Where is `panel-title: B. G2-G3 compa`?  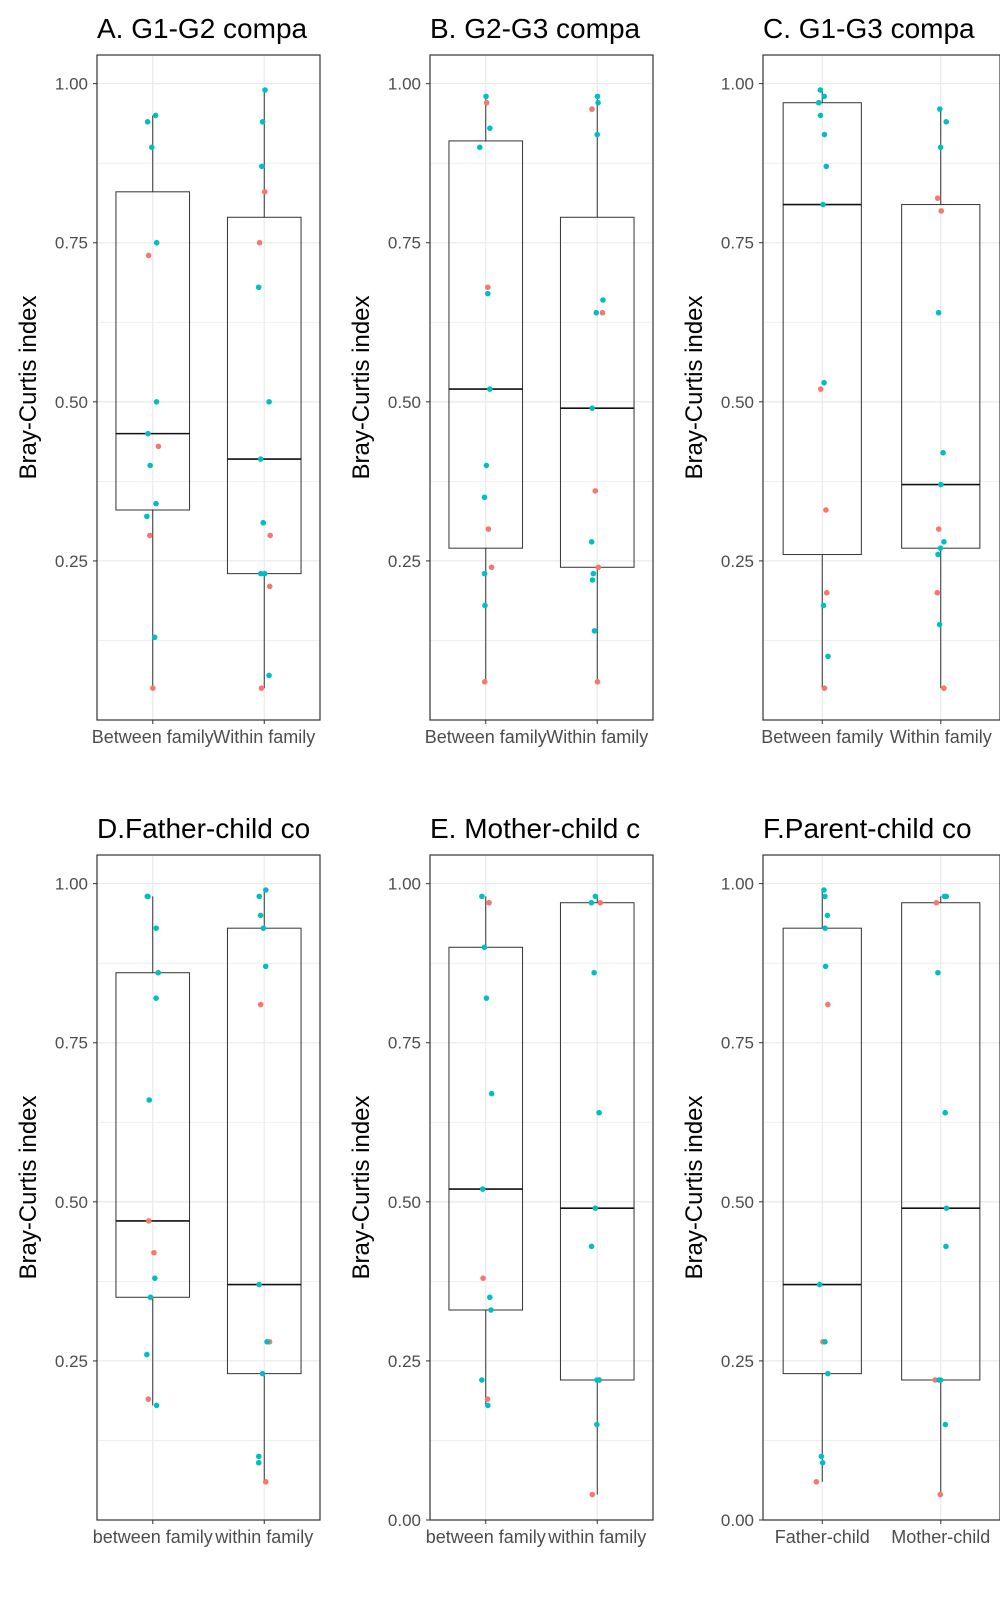 panel-title: B. G2-G3 compa is located at coordinates (535, 28).